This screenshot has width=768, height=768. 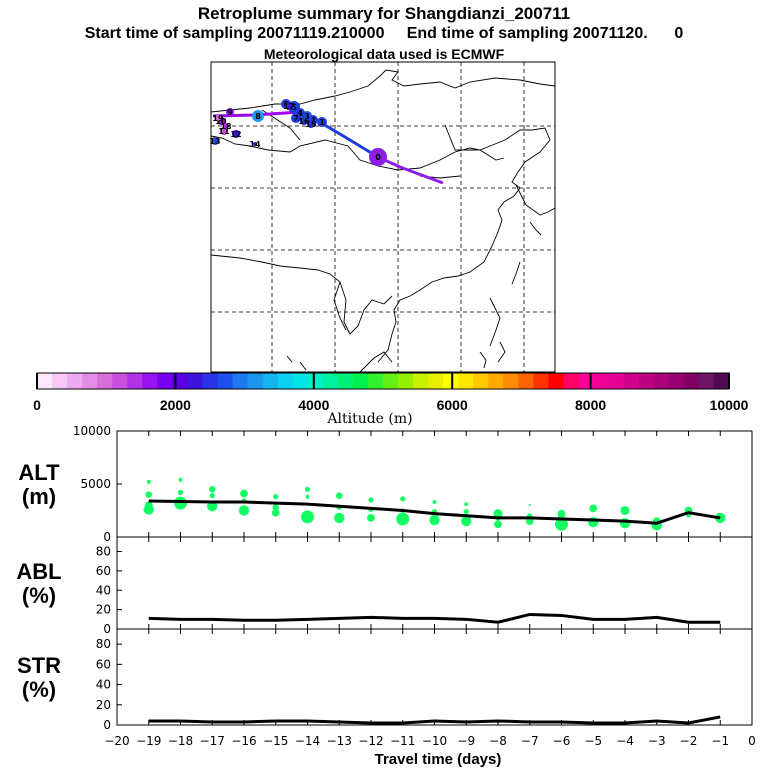 I want to click on y-tick-label: 40, so click(x=103, y=590).